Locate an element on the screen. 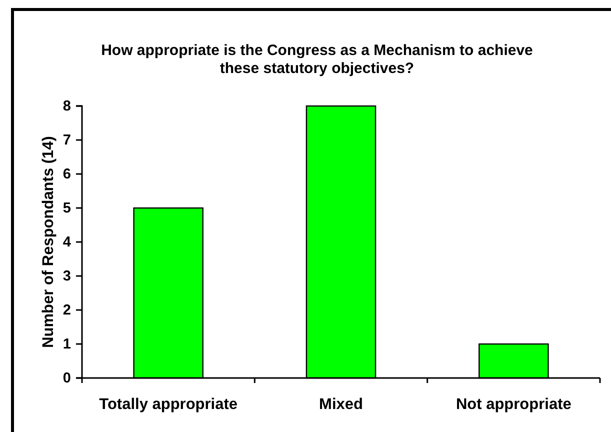 The height and width of the screenshot is (432, 611). y-tick-label: 7 is located at coordinates (66, 140).